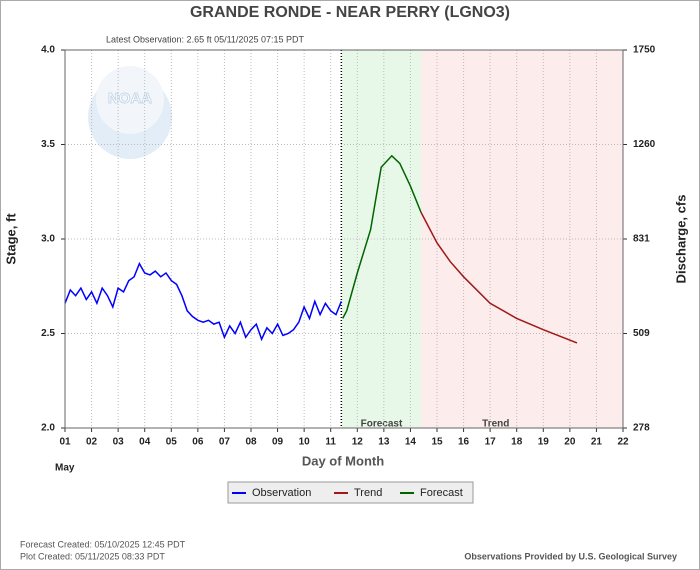 The image size is (700, 570). I want to click on y-tick-label: 3.0, so click(48, 239).